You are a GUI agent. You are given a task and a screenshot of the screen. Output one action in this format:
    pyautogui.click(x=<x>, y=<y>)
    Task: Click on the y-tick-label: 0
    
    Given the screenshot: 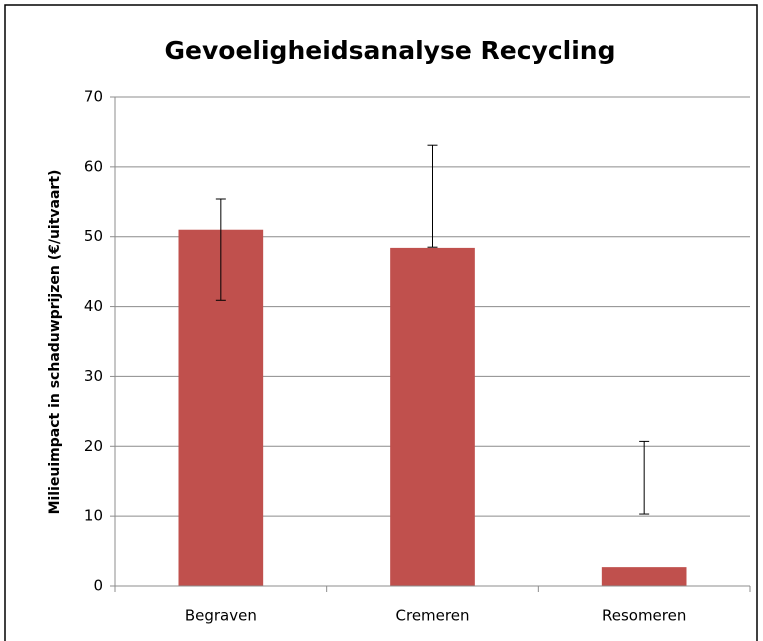 What is the action you would take?
    pyautogui.click(x=98, y=586)
    